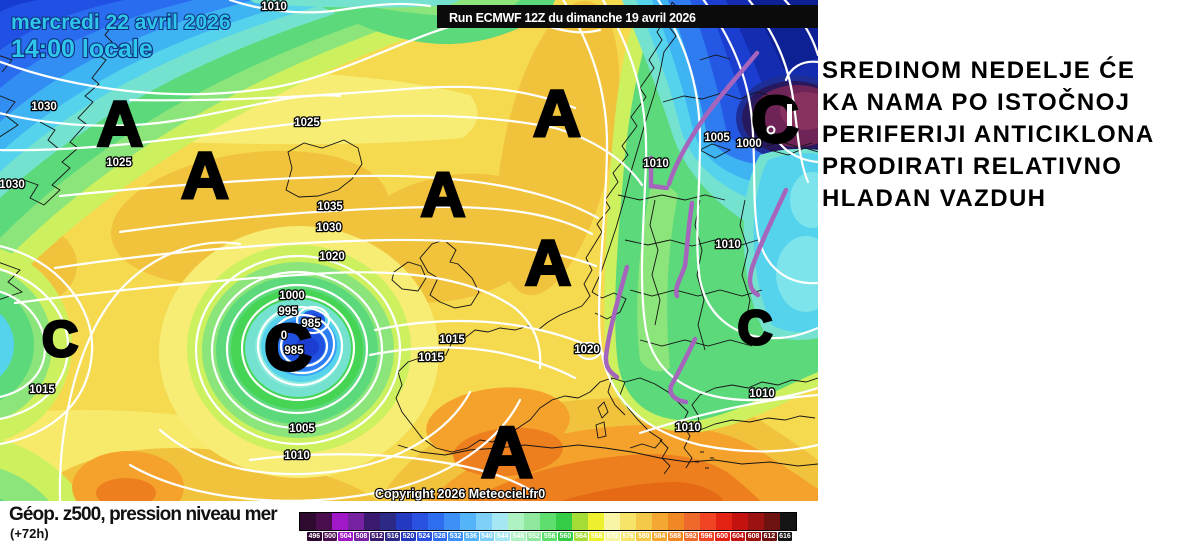 The height and width of the screenshot is (546, 1200). What do you see at coordinates (288, 312) in the screenshot?
I see `svg-text: 995` at bounding box center [288, 312].